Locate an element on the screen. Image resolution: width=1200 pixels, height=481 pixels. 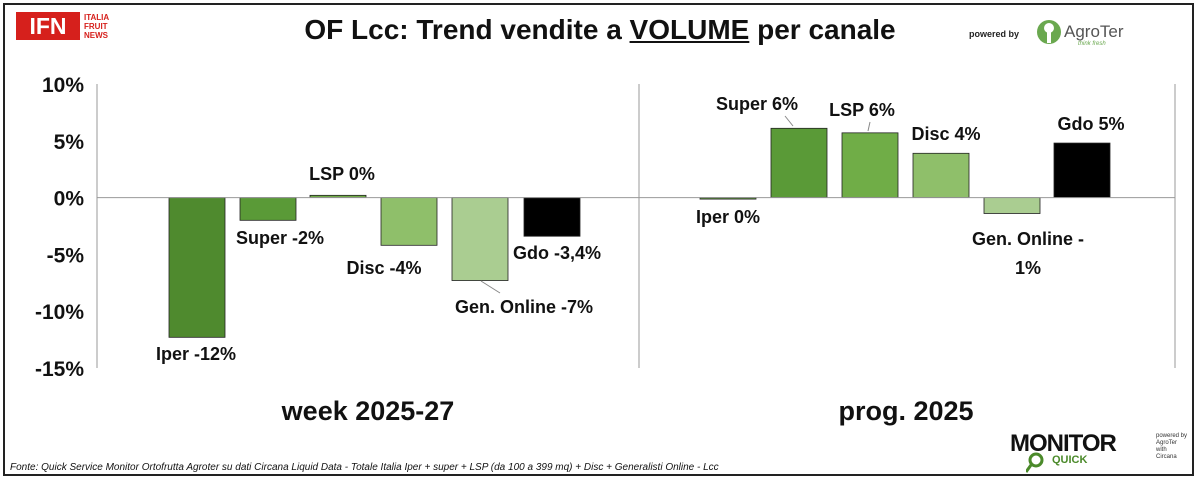
y-tick-label: -10% is located at coordinates (59, 312).